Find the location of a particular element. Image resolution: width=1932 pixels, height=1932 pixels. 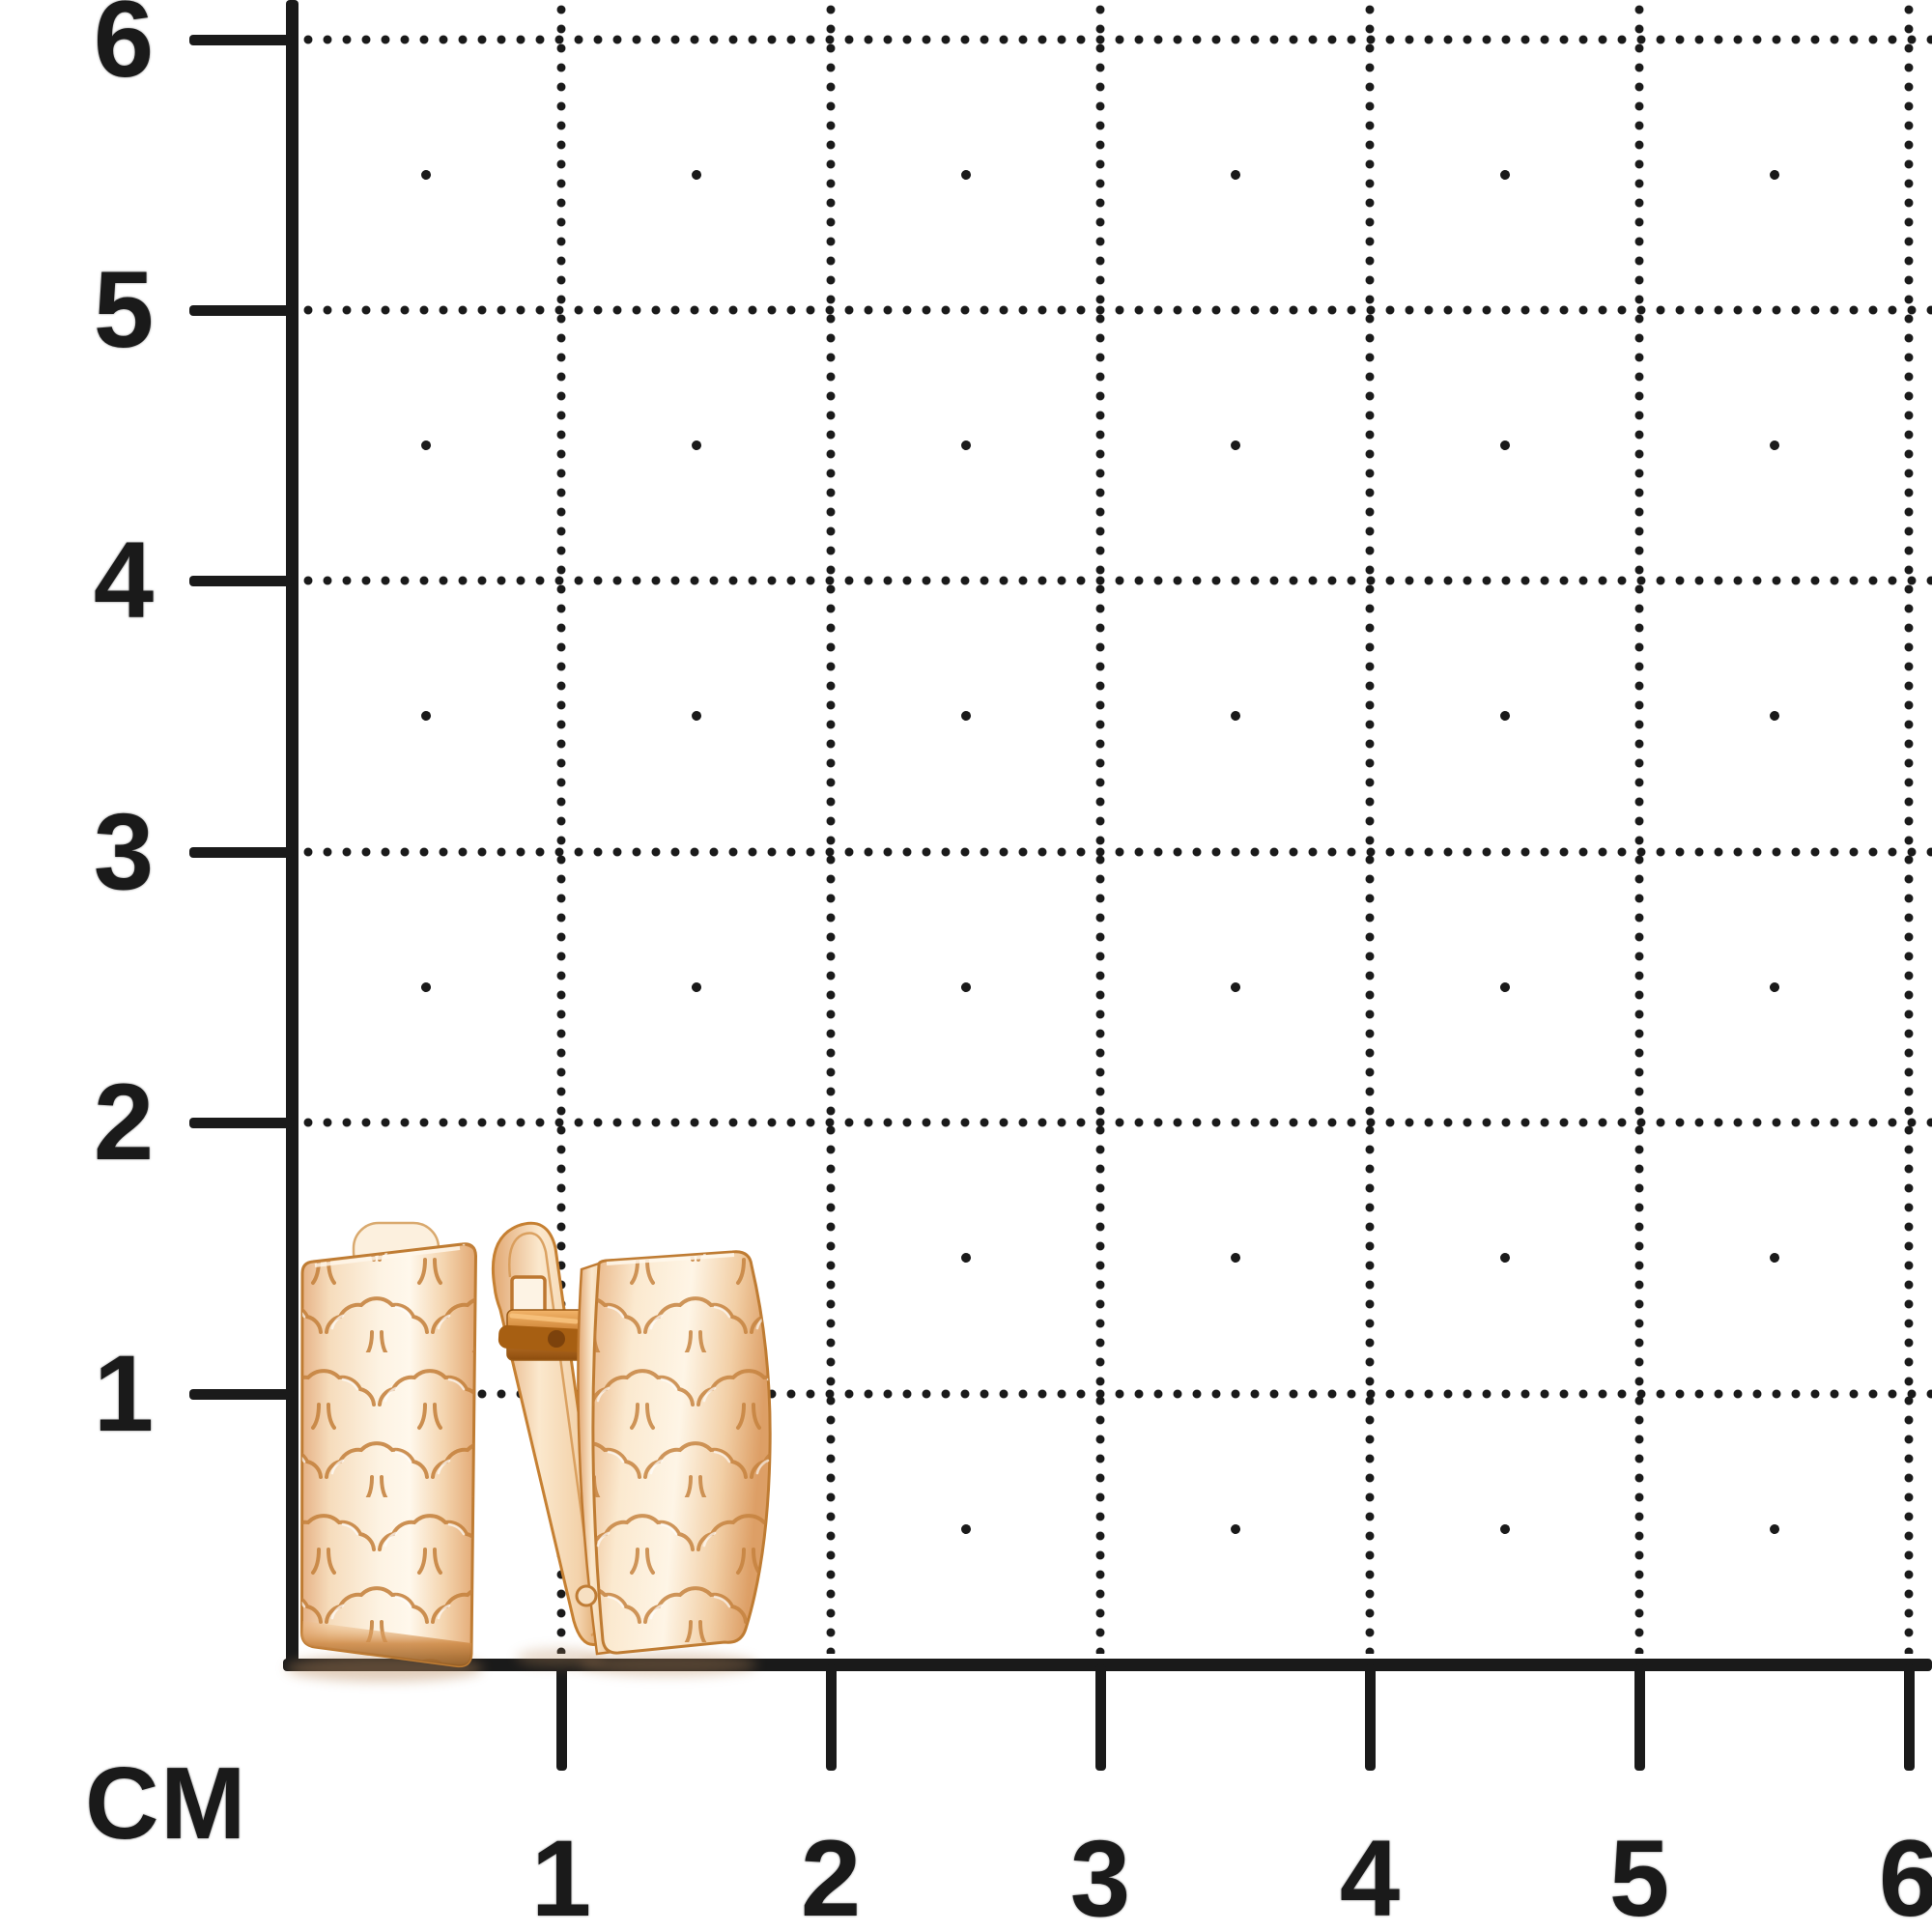

x-axis-label-6: 6 is located at coordinates (1905, 1875).